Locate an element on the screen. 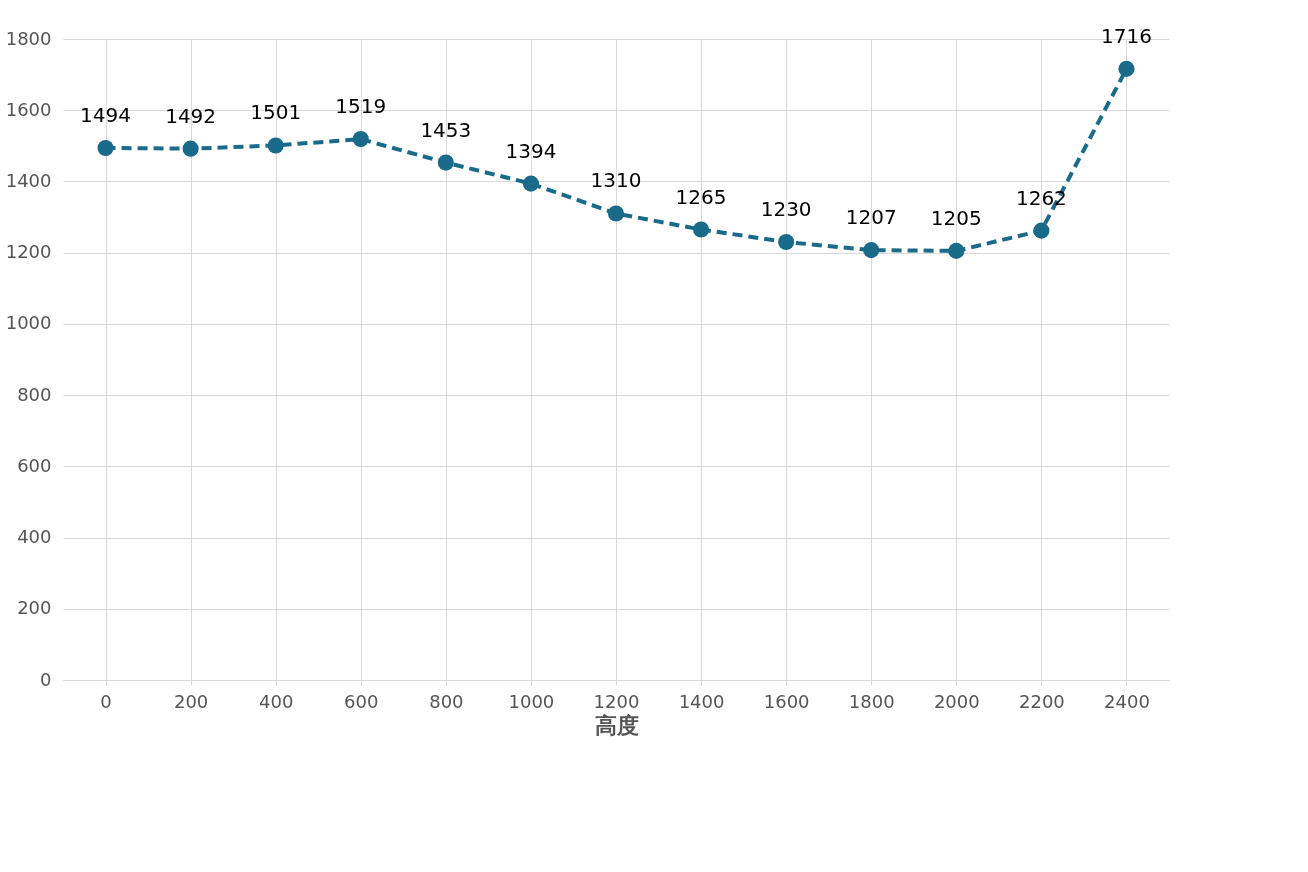 This screenshot has width=1308, height=872. x-tick-label: 400 is located at coordinates (276, 701).